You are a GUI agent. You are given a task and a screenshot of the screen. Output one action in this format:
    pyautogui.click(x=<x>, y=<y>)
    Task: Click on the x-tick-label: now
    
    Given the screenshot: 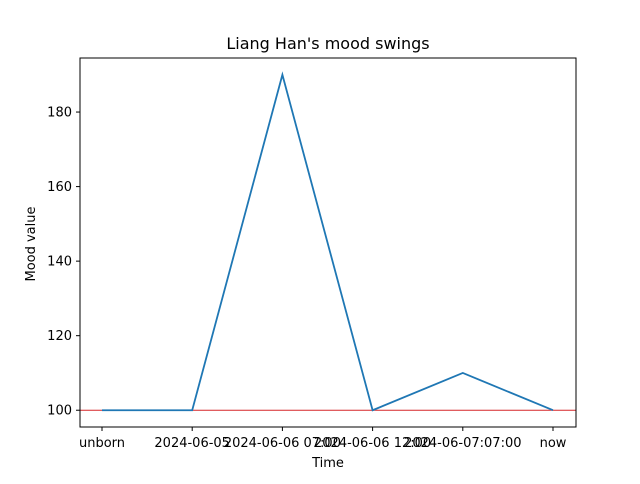 What is the action you would take?
    pyautogui.click(x=553, y=443)
    